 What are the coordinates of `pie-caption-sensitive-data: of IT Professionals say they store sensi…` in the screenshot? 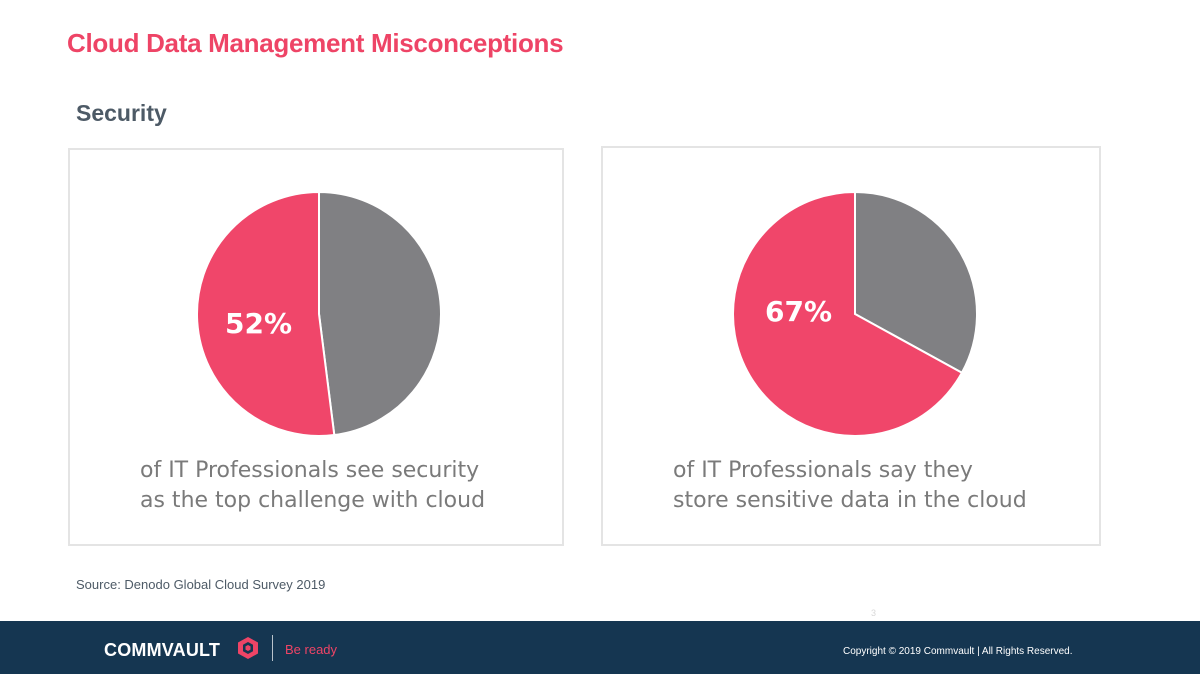 It's located at (850, 486).